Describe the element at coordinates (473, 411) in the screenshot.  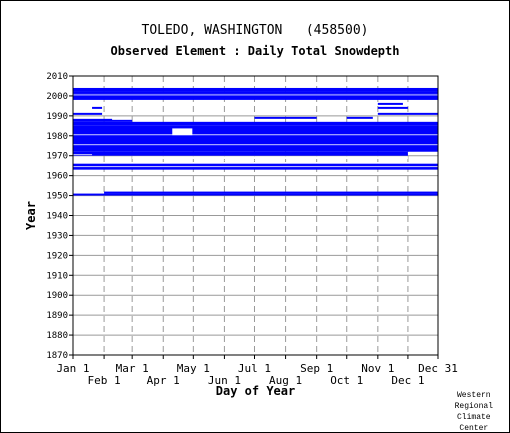
I see `wrcc-credit: Western Regional Climate Center` at that location.